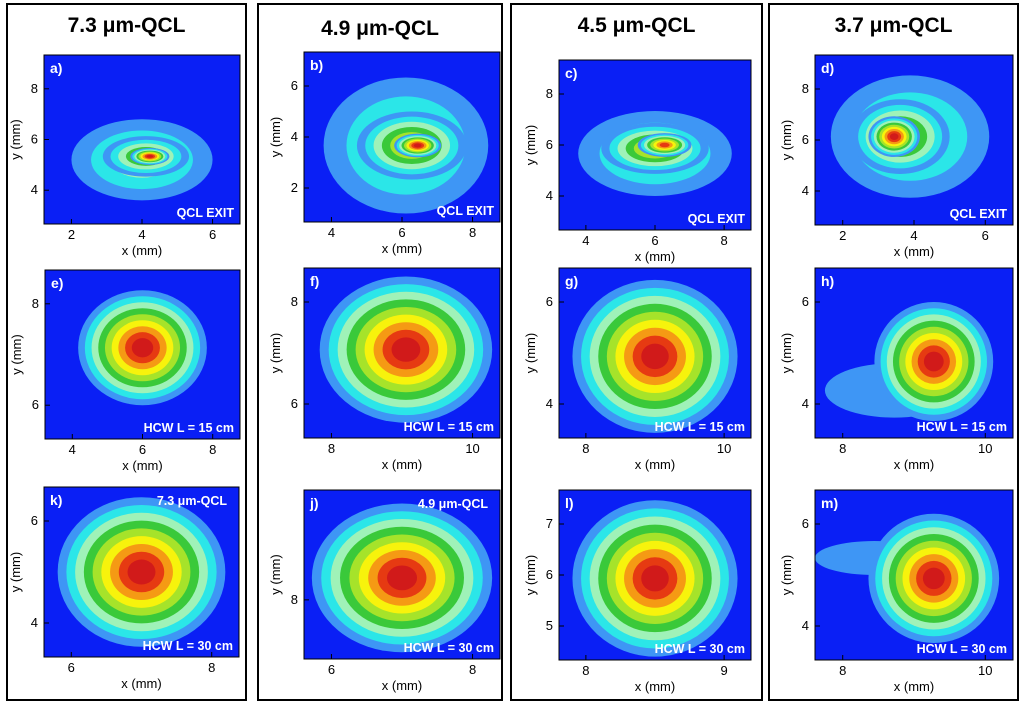 The image size is (1024, 708). Describe the element at coordinates (294, 187) in the screenshot. I see `y-tick-label: 2` at that location.